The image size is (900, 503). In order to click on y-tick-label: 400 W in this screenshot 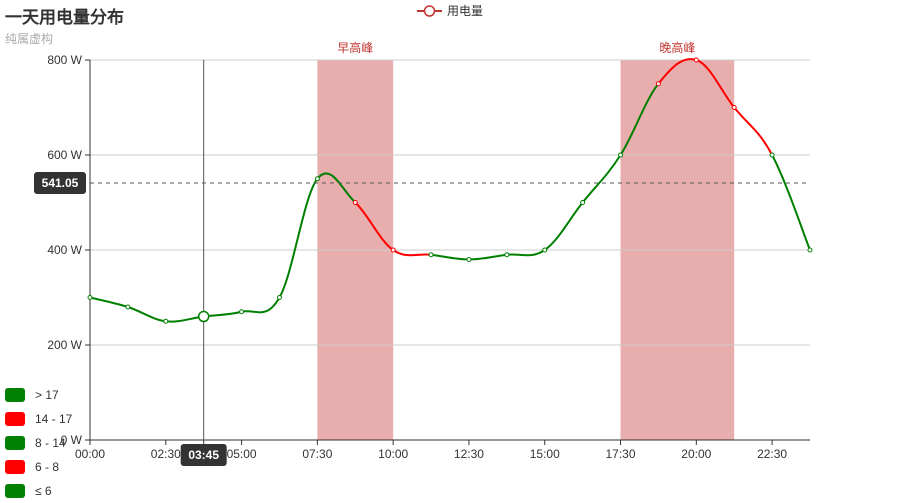, I will do `click(64, 250)`.